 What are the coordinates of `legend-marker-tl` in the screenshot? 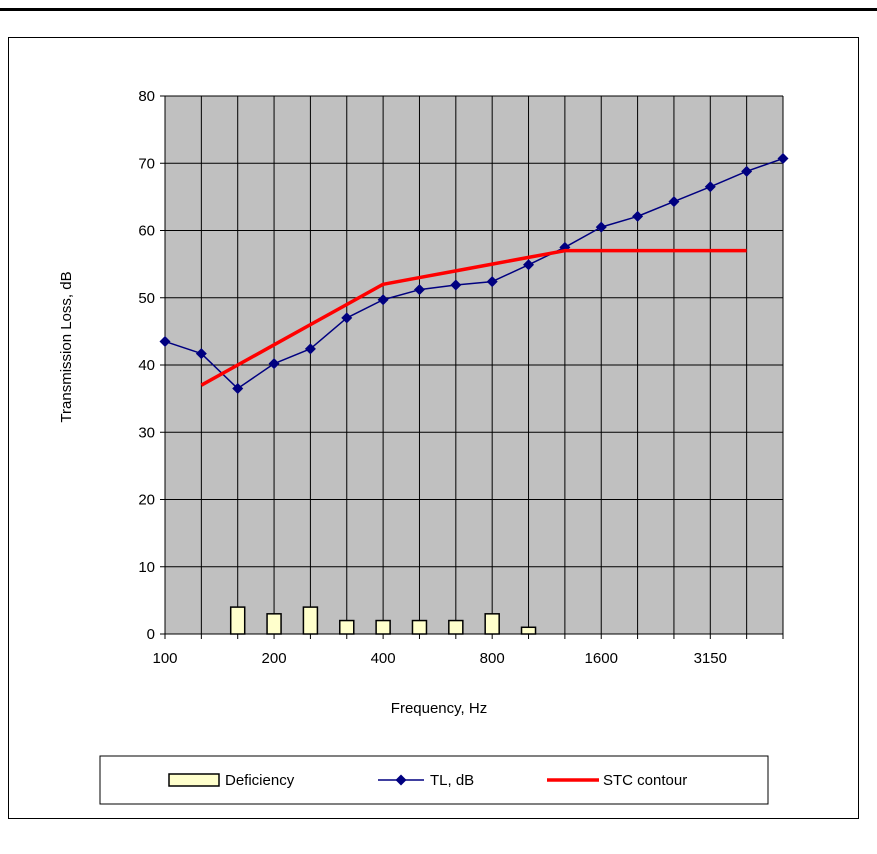 It's located at (401, 780).